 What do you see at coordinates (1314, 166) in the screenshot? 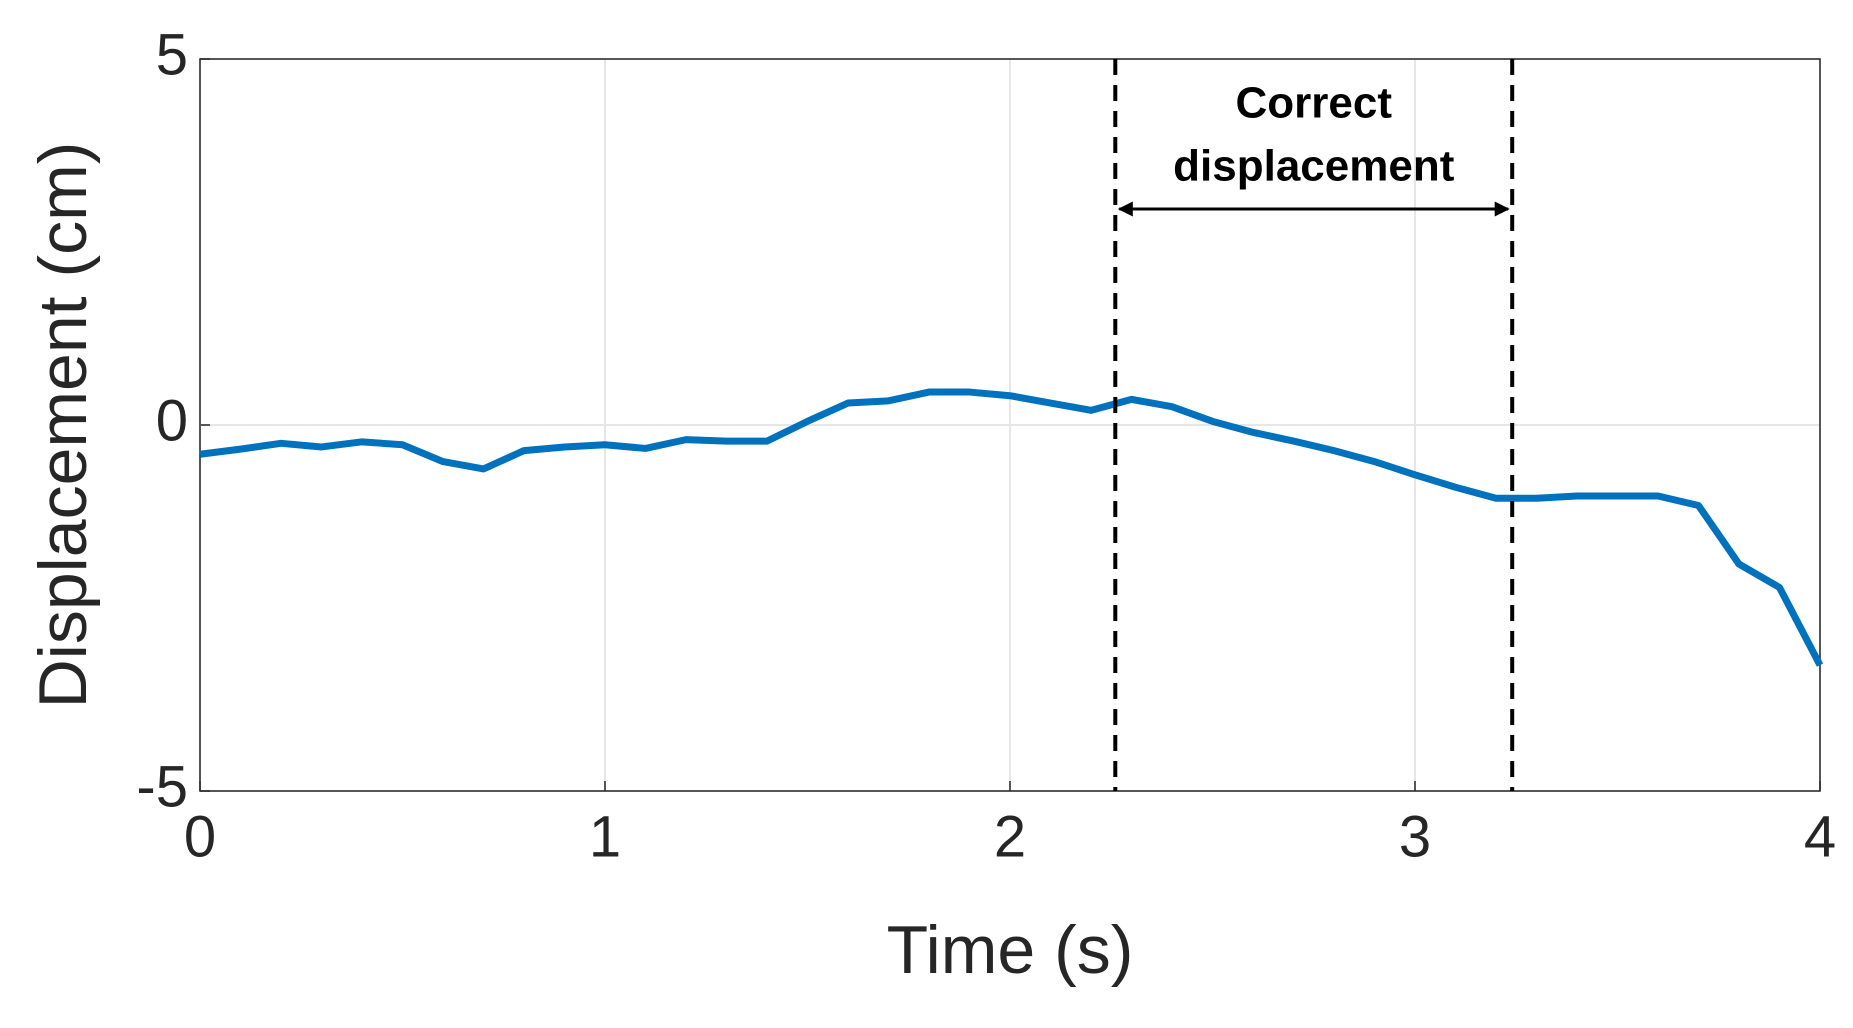
I see `annotation-text: displacement` at bounding box center [1314, 166].